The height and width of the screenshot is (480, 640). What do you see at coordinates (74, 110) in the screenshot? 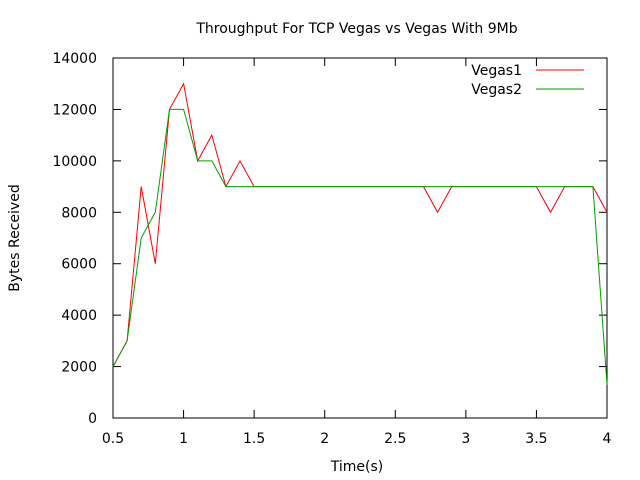
I see `y-tick-label: 12000` at bounding box center [74, 110].